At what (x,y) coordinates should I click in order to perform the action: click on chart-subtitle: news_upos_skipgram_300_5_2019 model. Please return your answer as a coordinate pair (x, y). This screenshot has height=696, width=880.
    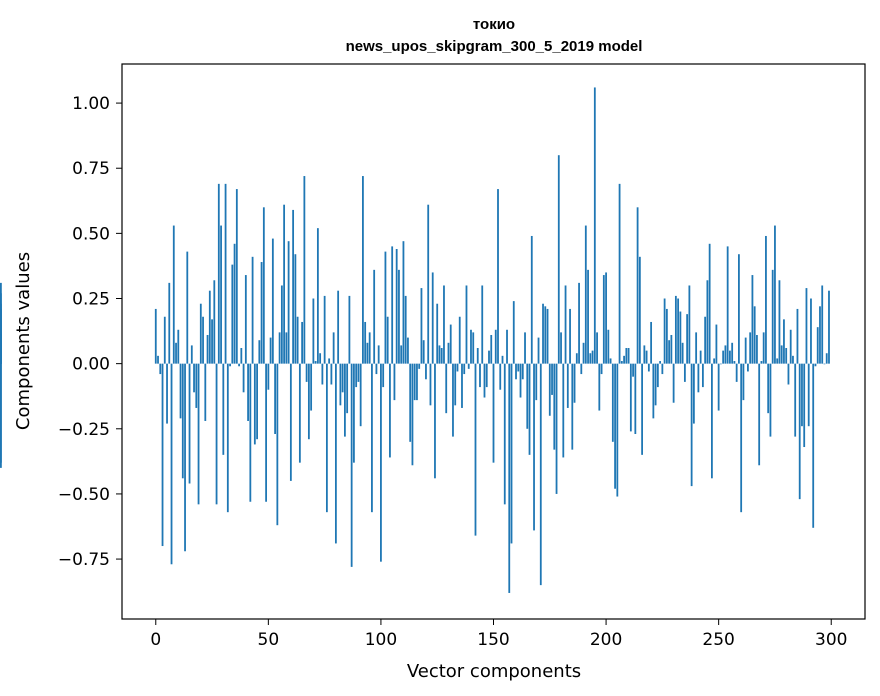
    Looking at the image, I should click on (494, 46).